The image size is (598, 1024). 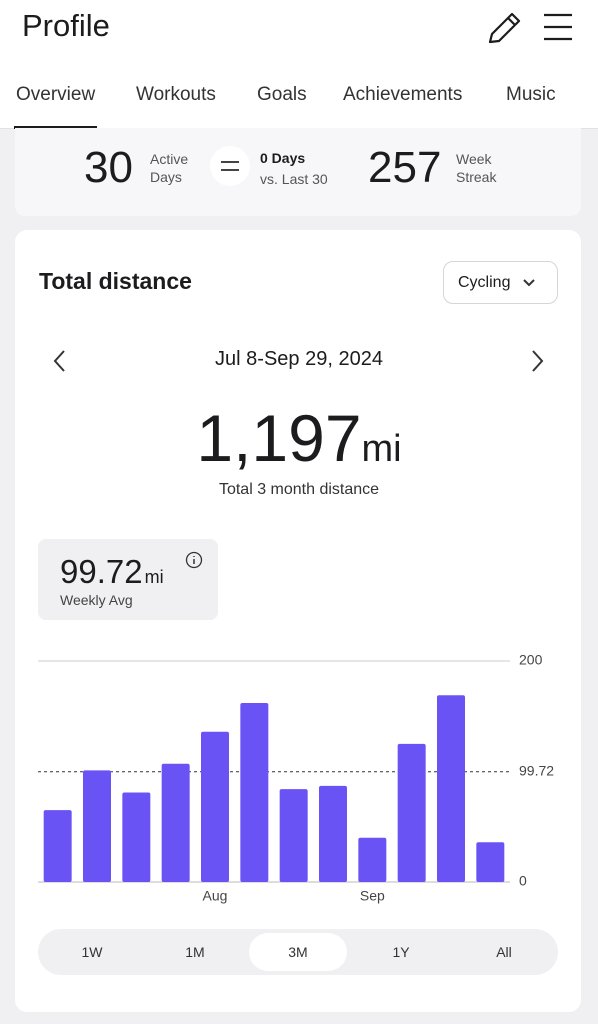 I want to click on menu-icon, so click(x=558, y=27).